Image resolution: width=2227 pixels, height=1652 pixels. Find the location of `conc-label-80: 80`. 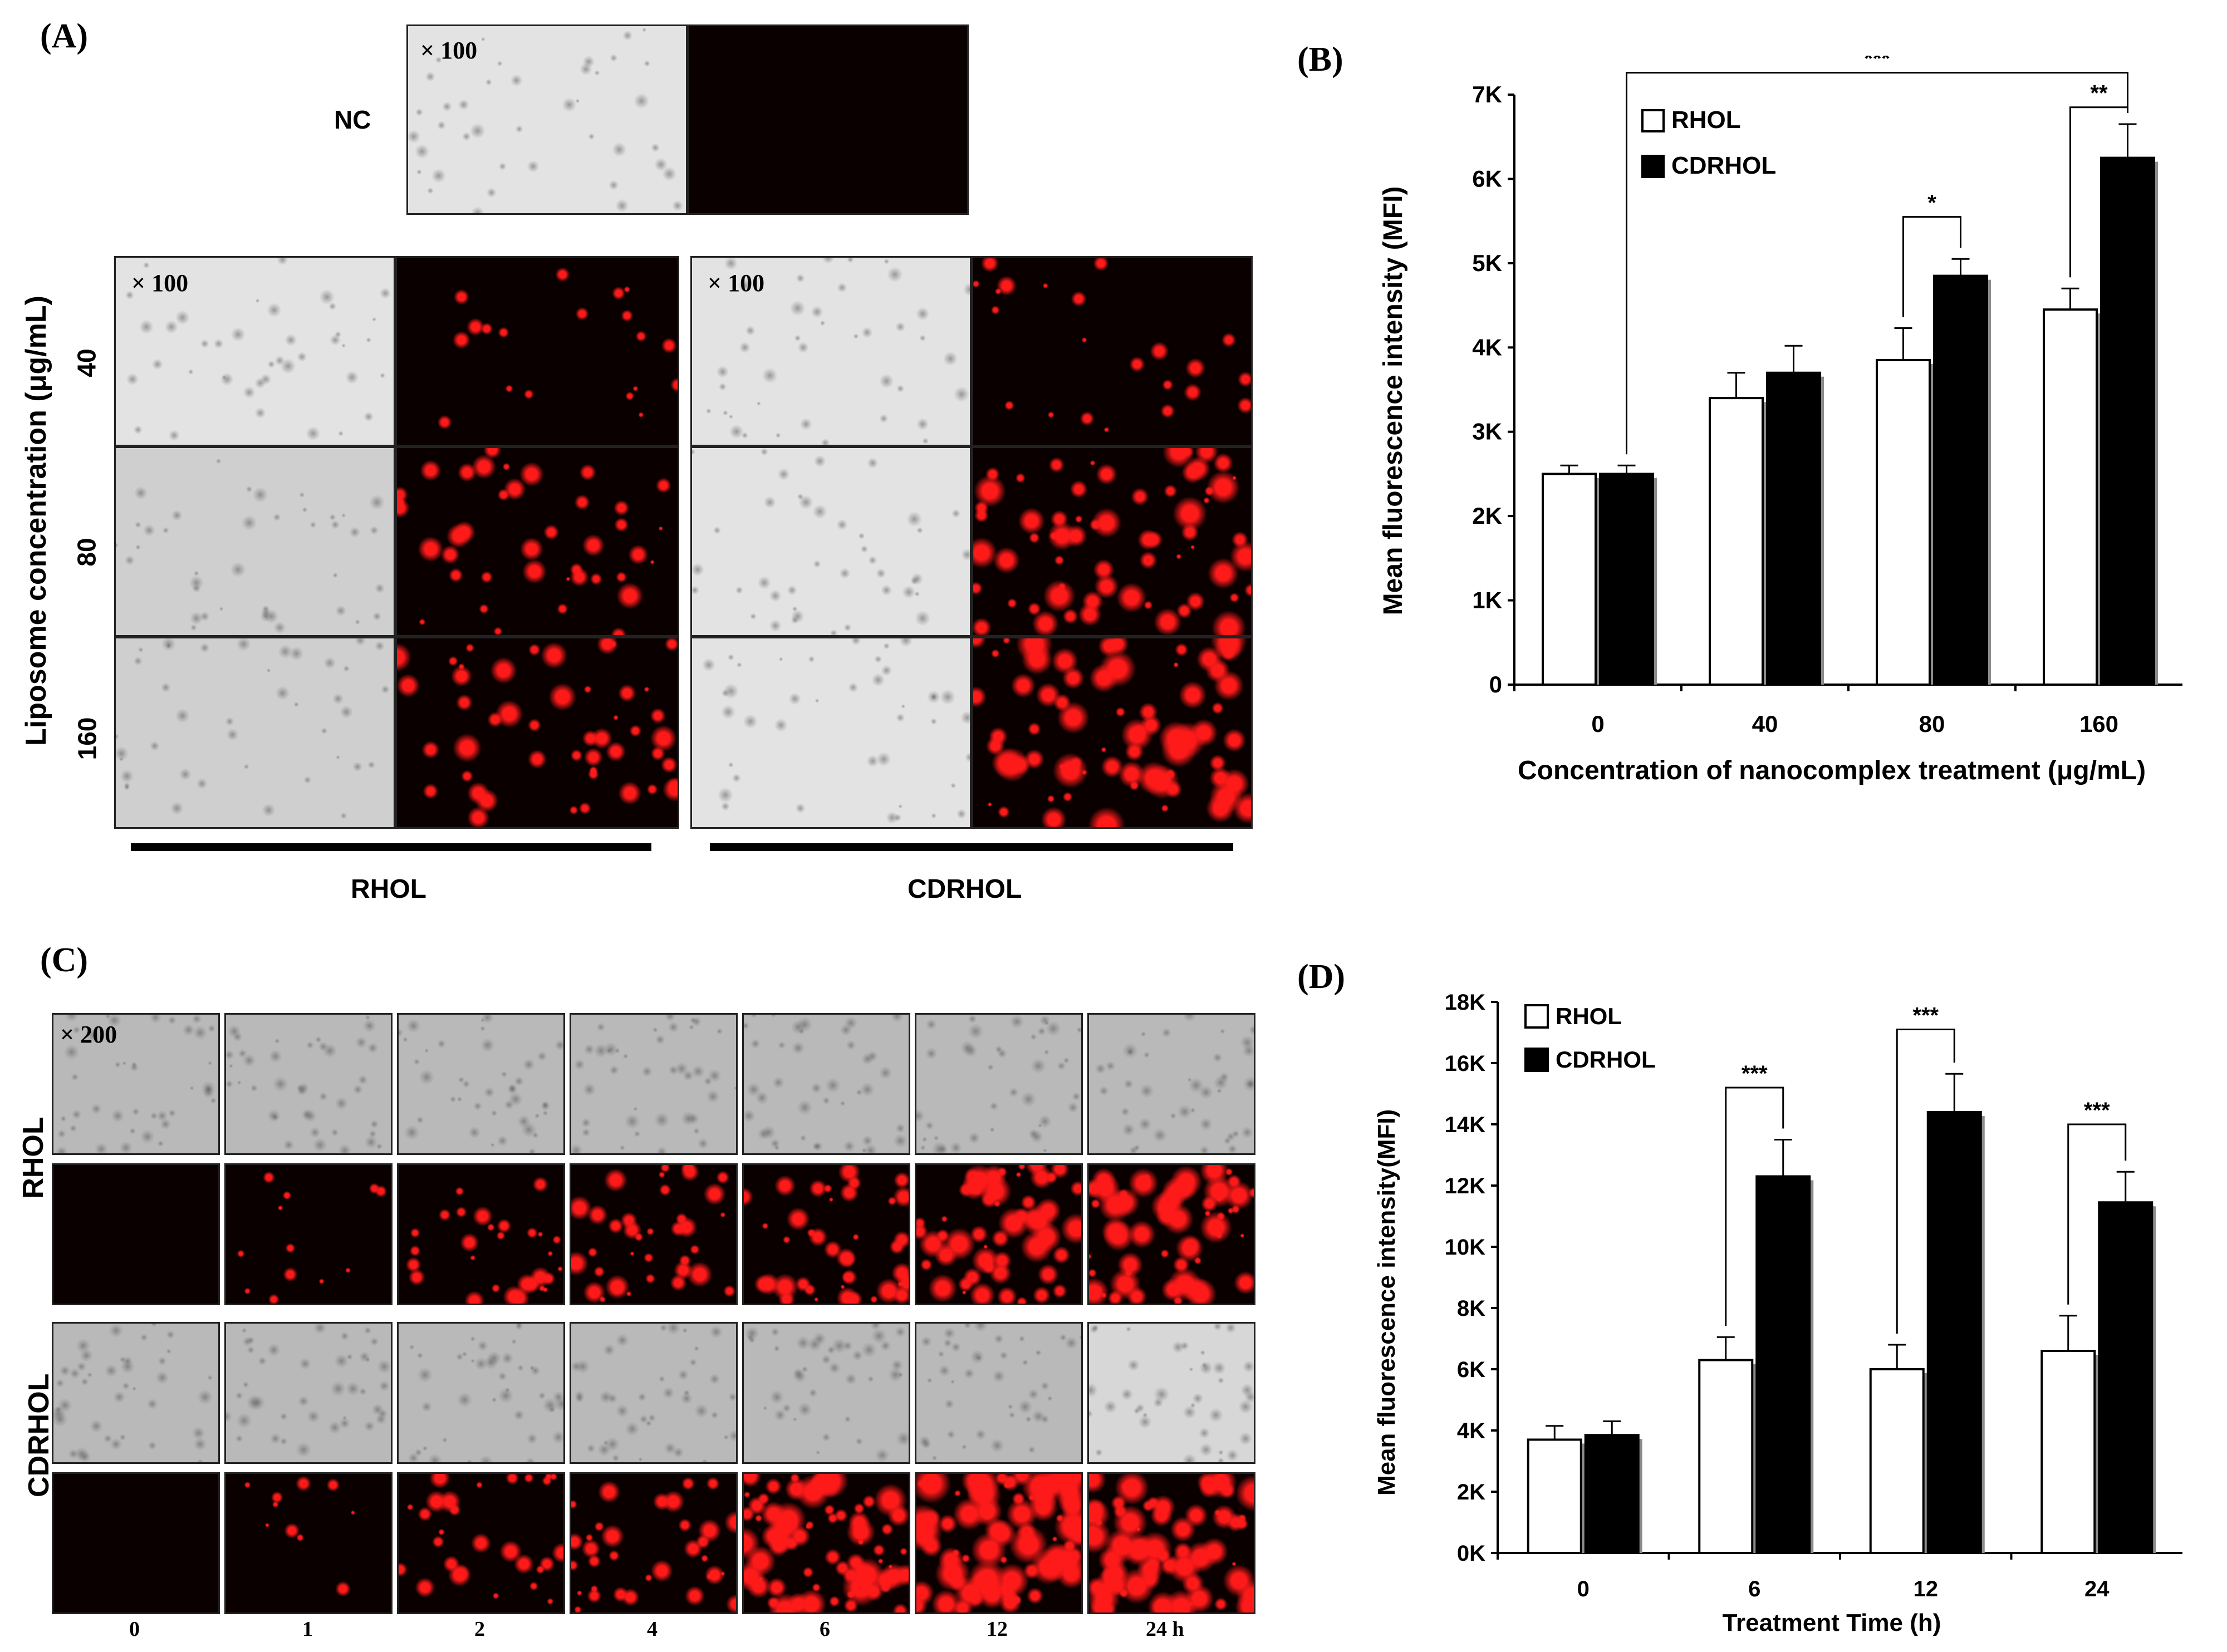

conc-label-80: 80 is located at coordinates (86, 552).